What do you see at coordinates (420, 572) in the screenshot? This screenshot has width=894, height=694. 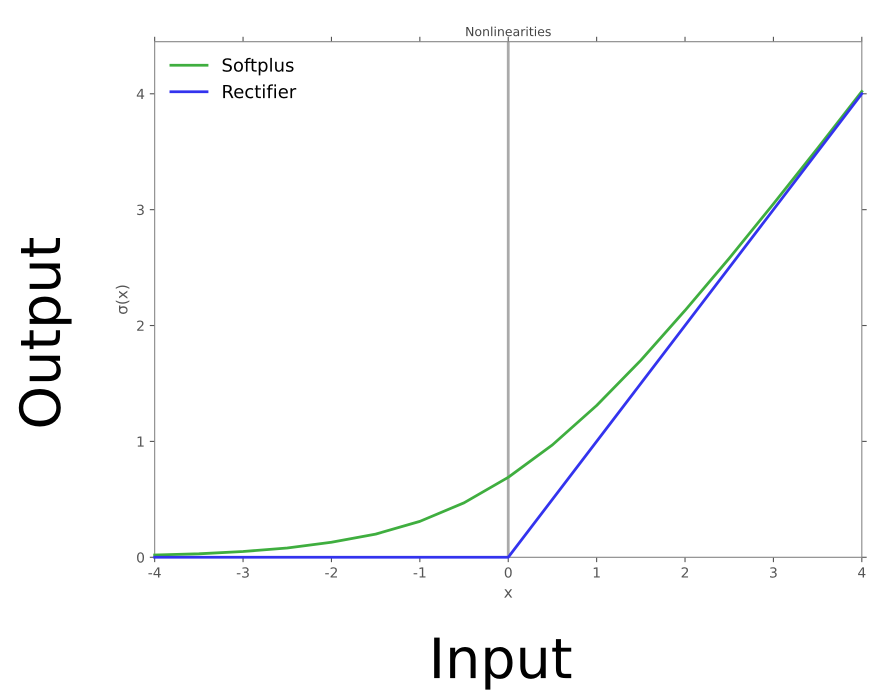 I see `x-tick-label: -1` at bounding box center [420, 572].